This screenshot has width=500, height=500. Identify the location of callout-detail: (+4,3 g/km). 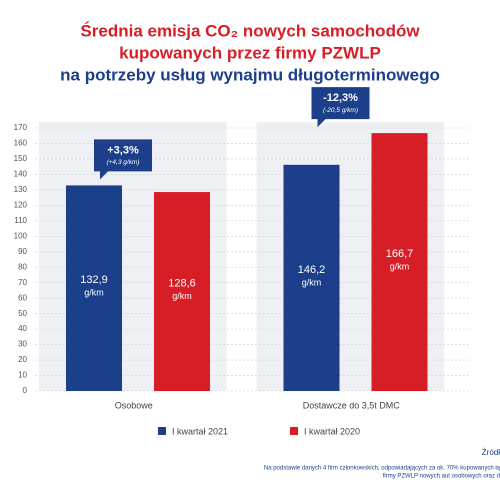
(122, 162).